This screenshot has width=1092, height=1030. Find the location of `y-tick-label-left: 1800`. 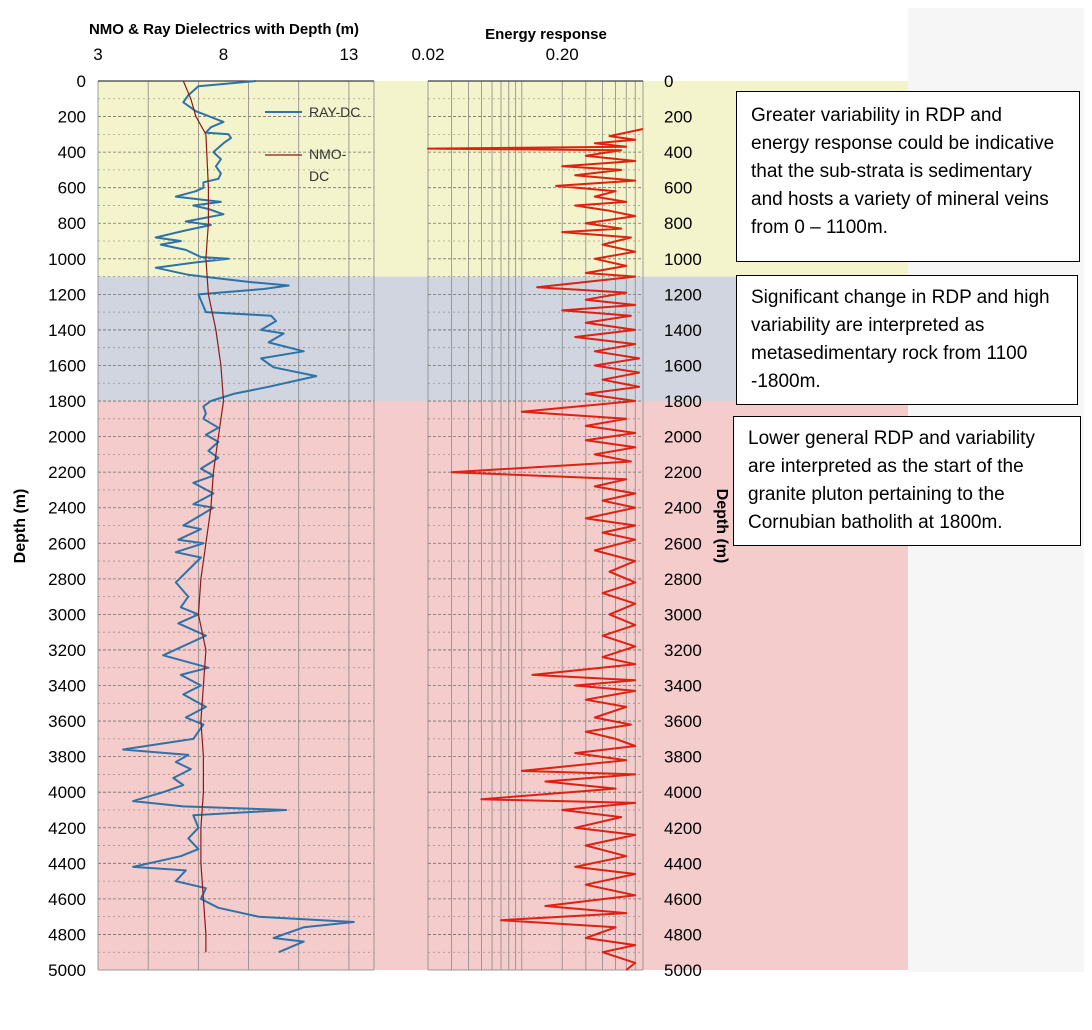

y-tick-label-left: 1800 is located at coordinates (67, 401).